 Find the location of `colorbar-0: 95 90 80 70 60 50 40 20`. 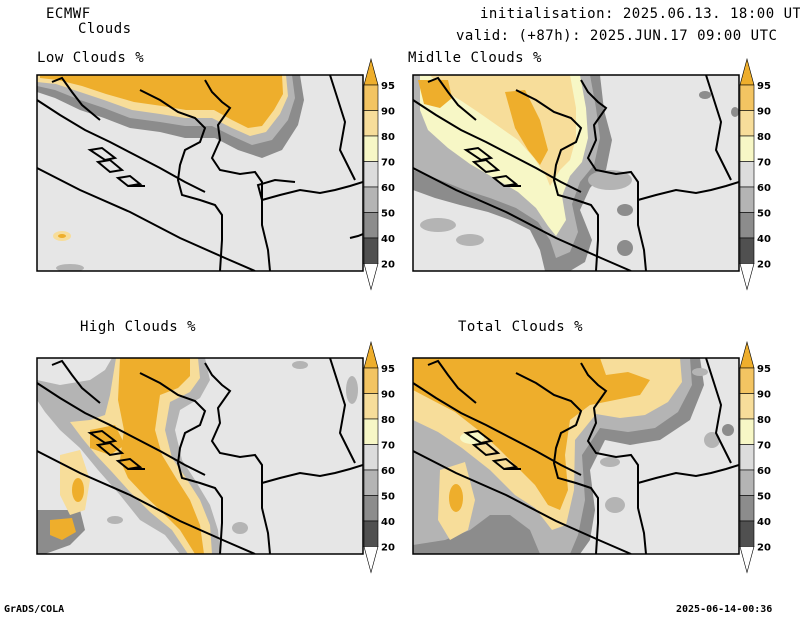

colorbar-0: 95 90 80 70 60 50 40 20 is located at coordinates (379, 174).